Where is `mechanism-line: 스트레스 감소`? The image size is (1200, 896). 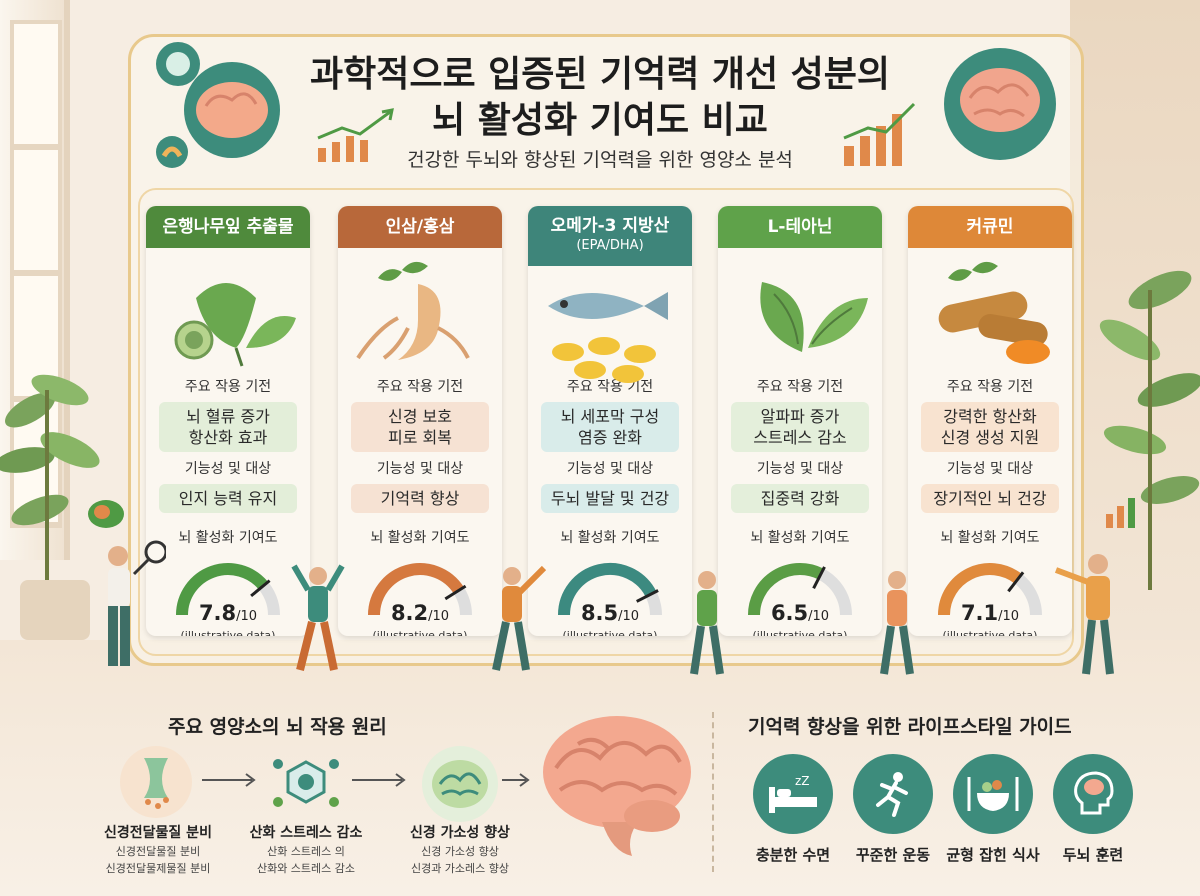 mechanism-line: 스트레스 감소 is located at coordinates (800, 437).